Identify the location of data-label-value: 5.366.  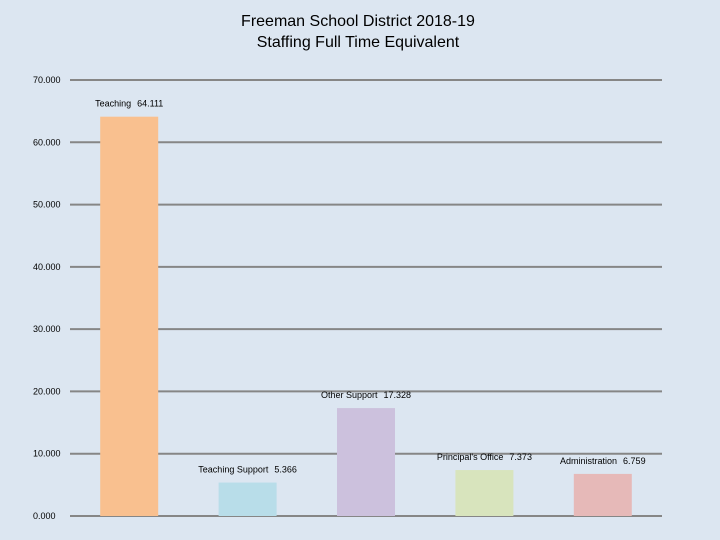
(285, 470).